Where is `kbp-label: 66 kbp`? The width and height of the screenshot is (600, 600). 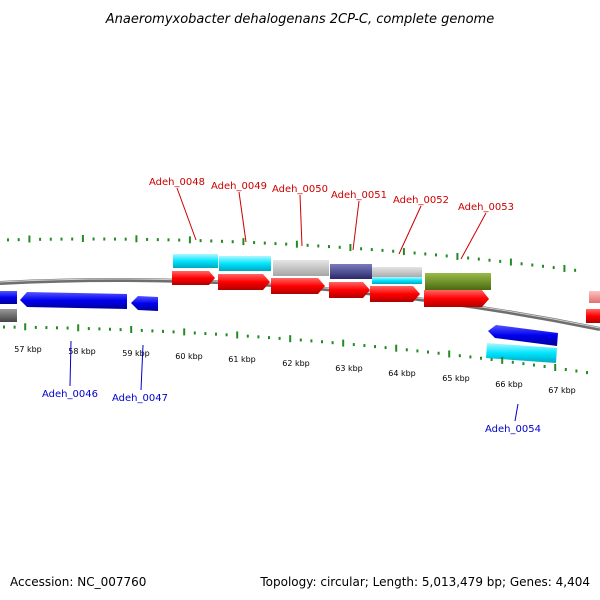 kbp-label: 66 kbp is located at coordinates (509, 384).